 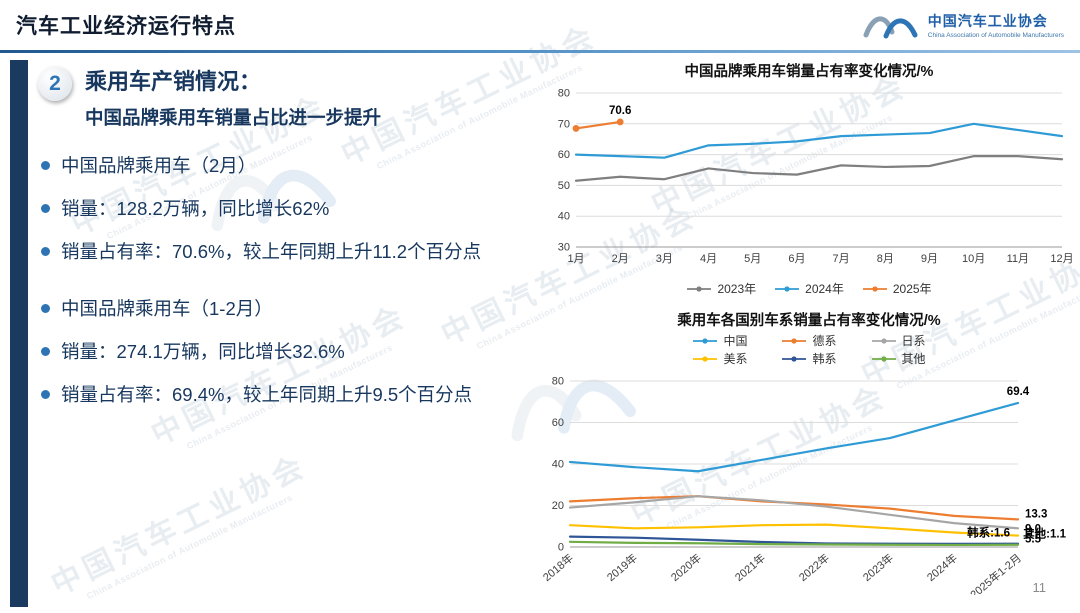 I want to click on svg-text: 2019年, so click(x=622, y=568).